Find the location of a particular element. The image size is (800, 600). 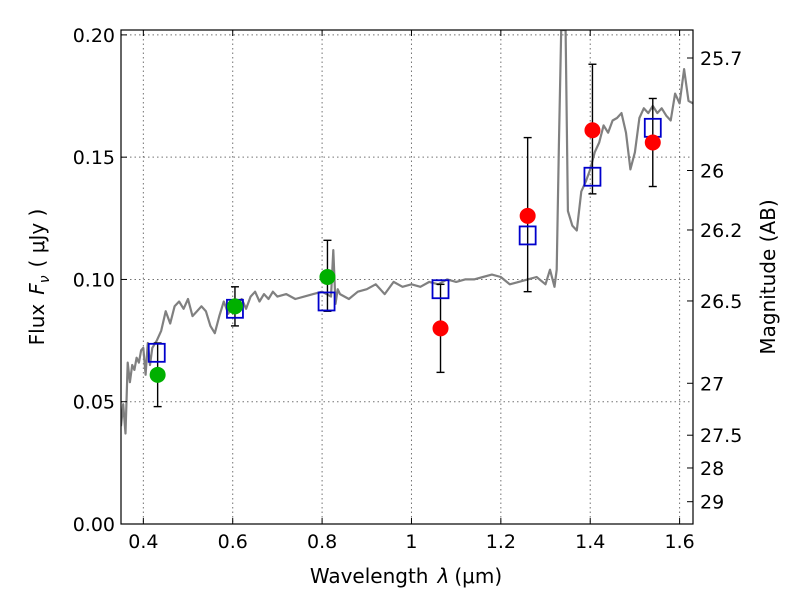

mag-tick-label: 27 is located at coordinates (712, 384).